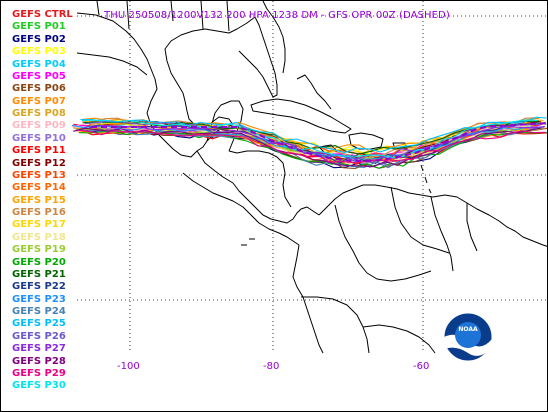 The width and height of the screenshot is (548, 412). Describe the element at coordinates (39, 311) in the screenshot. I see `legend-item: GEFS P24` at that location.